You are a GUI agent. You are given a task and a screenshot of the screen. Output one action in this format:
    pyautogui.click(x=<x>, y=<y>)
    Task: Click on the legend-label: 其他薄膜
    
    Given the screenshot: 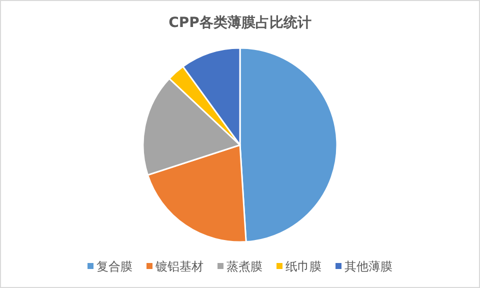 What is the action you would take?
    pyautogui.click(x=368, y=266)
    